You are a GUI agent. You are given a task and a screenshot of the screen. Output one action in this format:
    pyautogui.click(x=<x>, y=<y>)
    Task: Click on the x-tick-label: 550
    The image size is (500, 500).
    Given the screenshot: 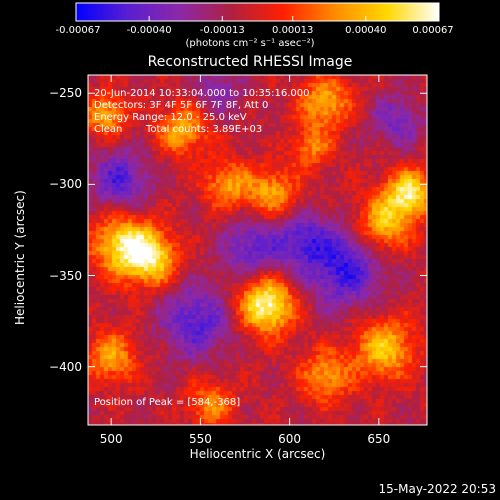 What is the action you would take?
    pyautogui.click(x=200, y=439)
    